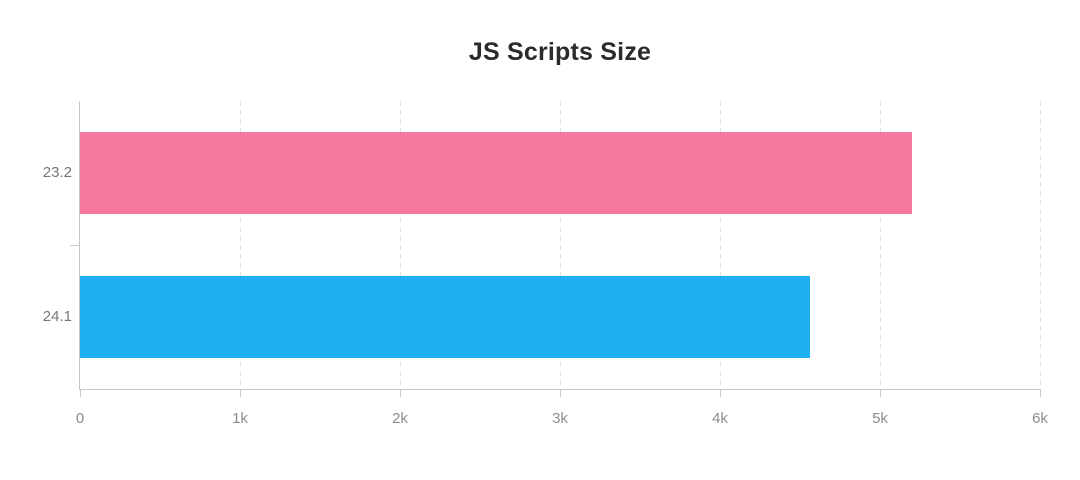 The image size is (1080, 480). What do you see at coordinates (720, 418) in the screenshot?
I see `x-tick-label: 4k` at bounding box center [720, 418].